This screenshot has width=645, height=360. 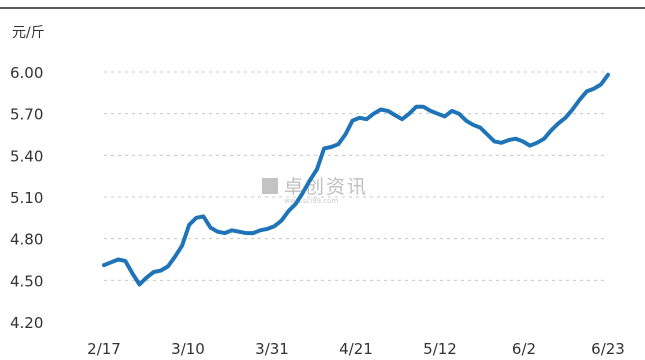 What do you see at coordinates (524, 349) in the screenshot?
I see `x-tick-label: 6/2` at bounding box center [524, 349].